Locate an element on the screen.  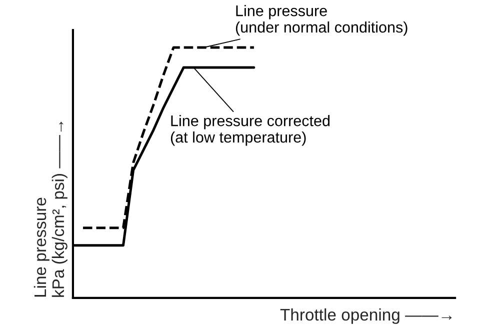
y-axis-title: Line pressure kPa (kg/cm², psi) ——→ is located at coordinates (51, 209).